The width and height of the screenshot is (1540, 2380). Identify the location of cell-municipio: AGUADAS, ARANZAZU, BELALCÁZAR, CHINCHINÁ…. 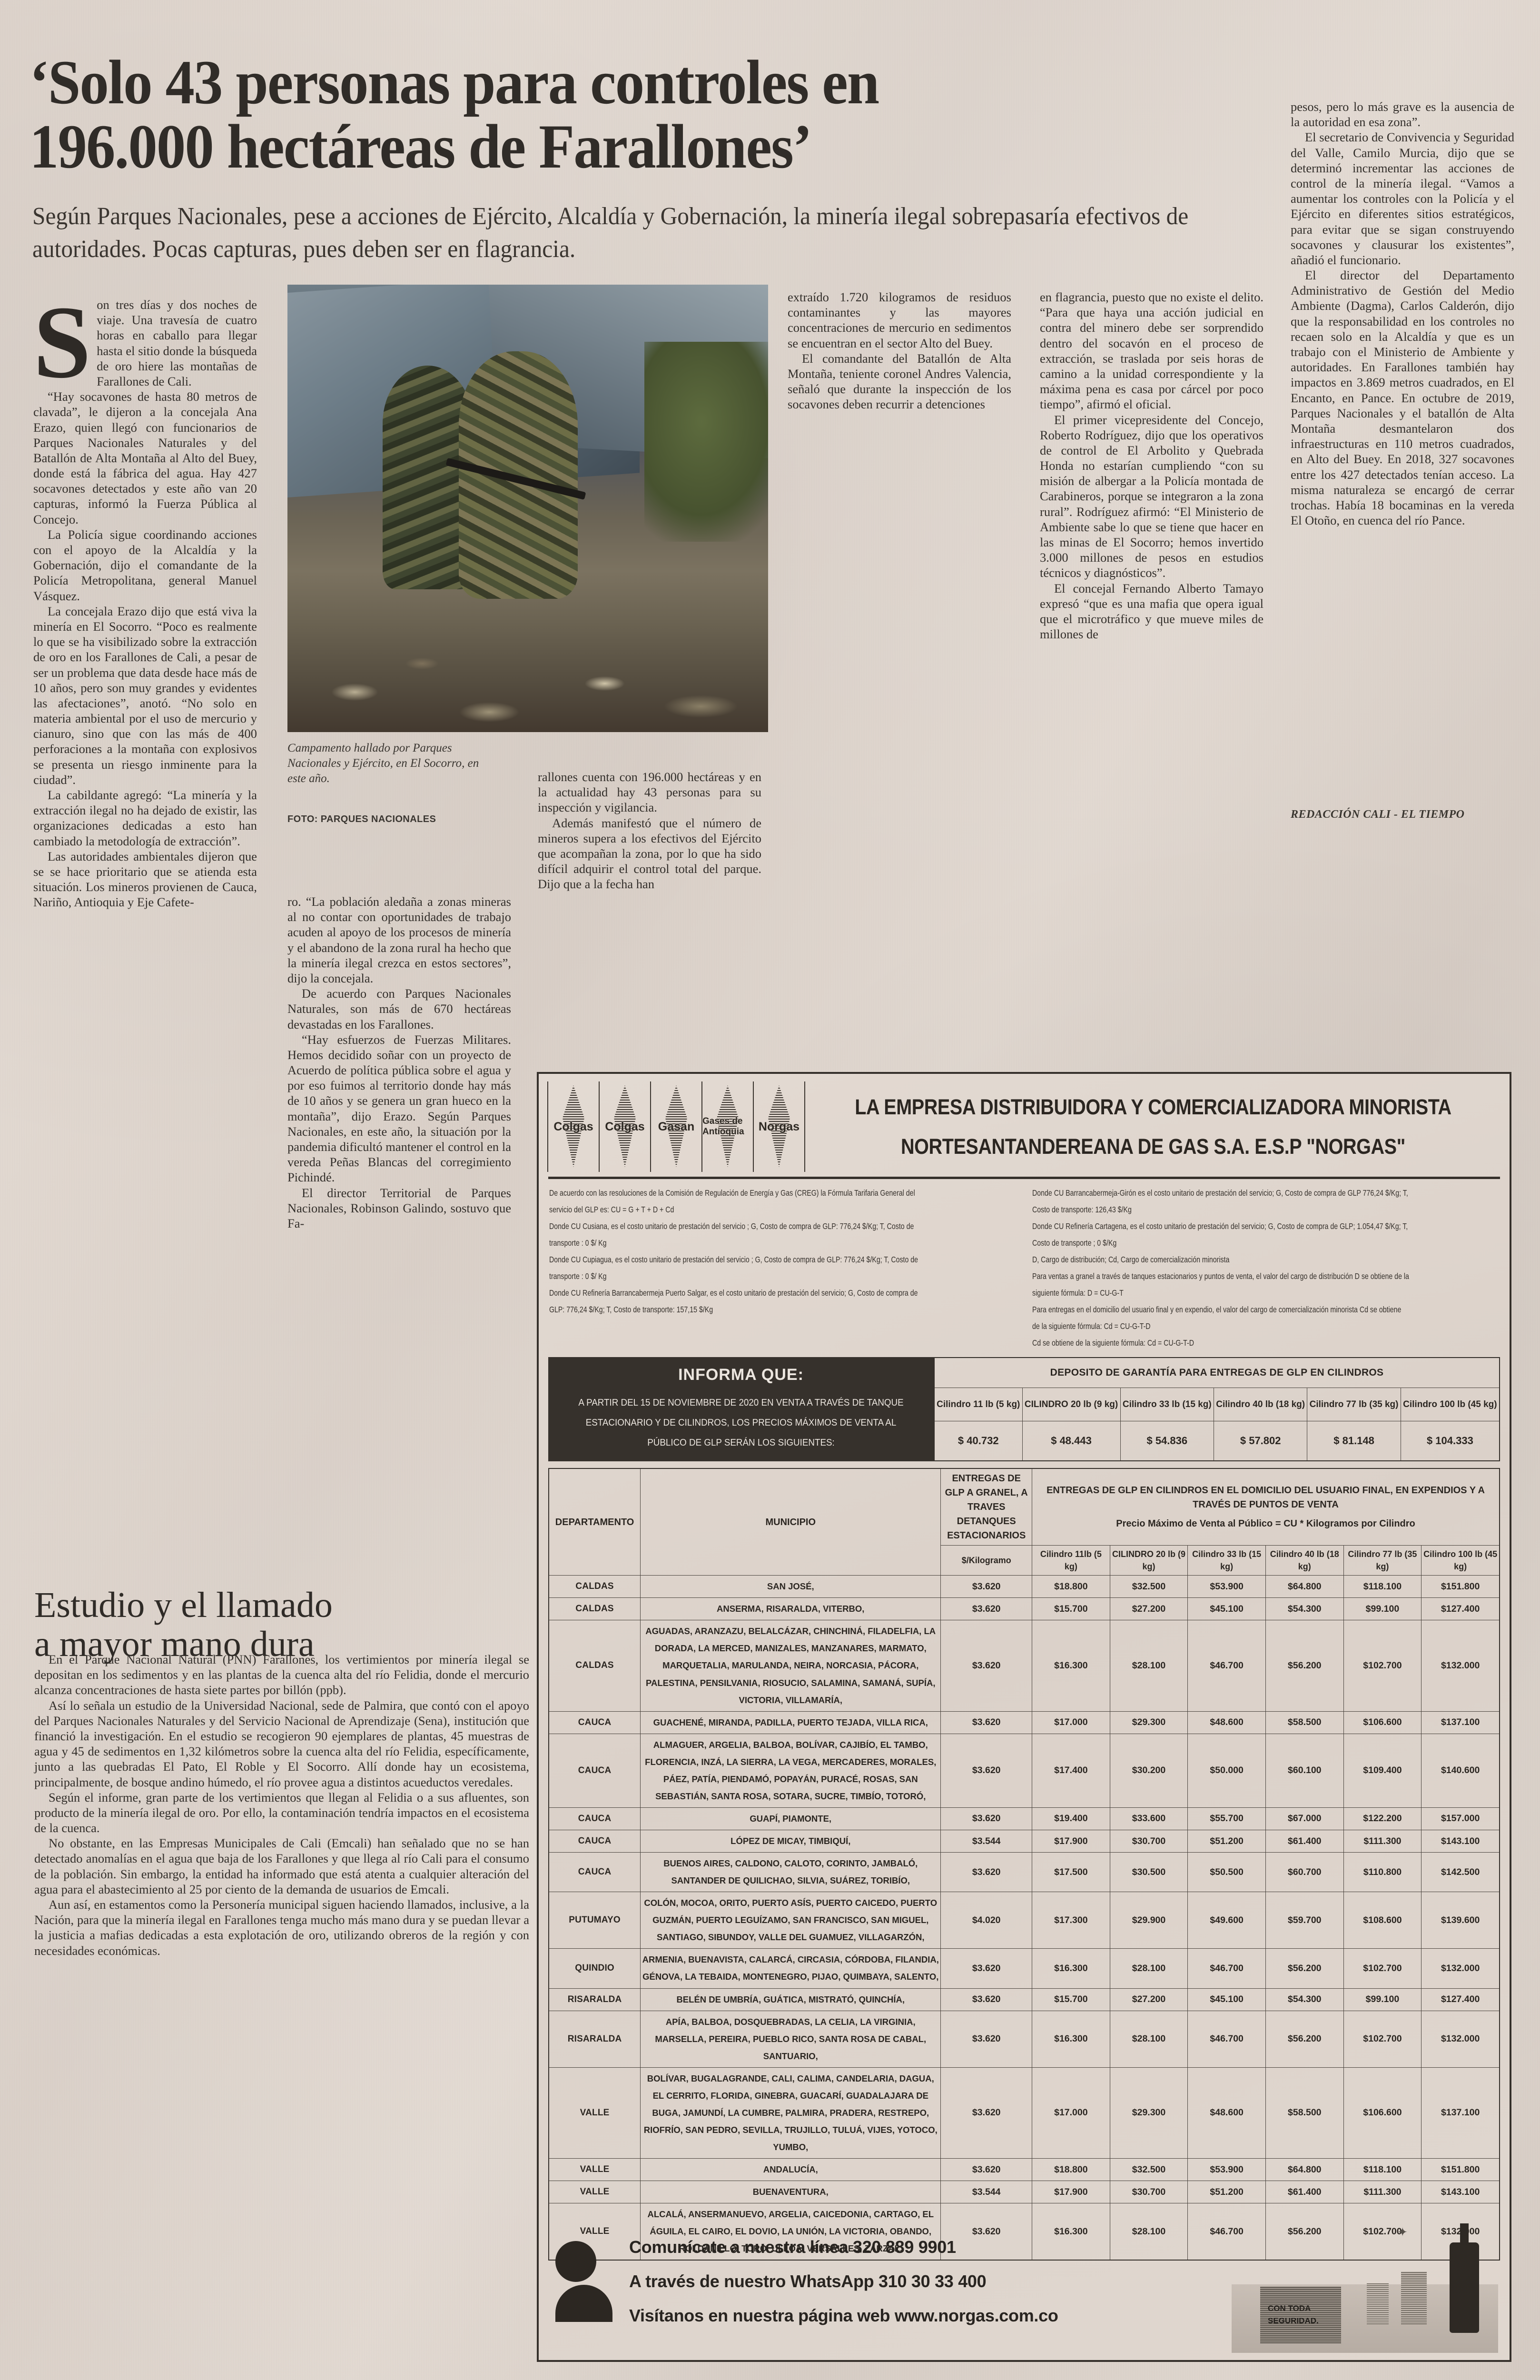
(790, 1666).